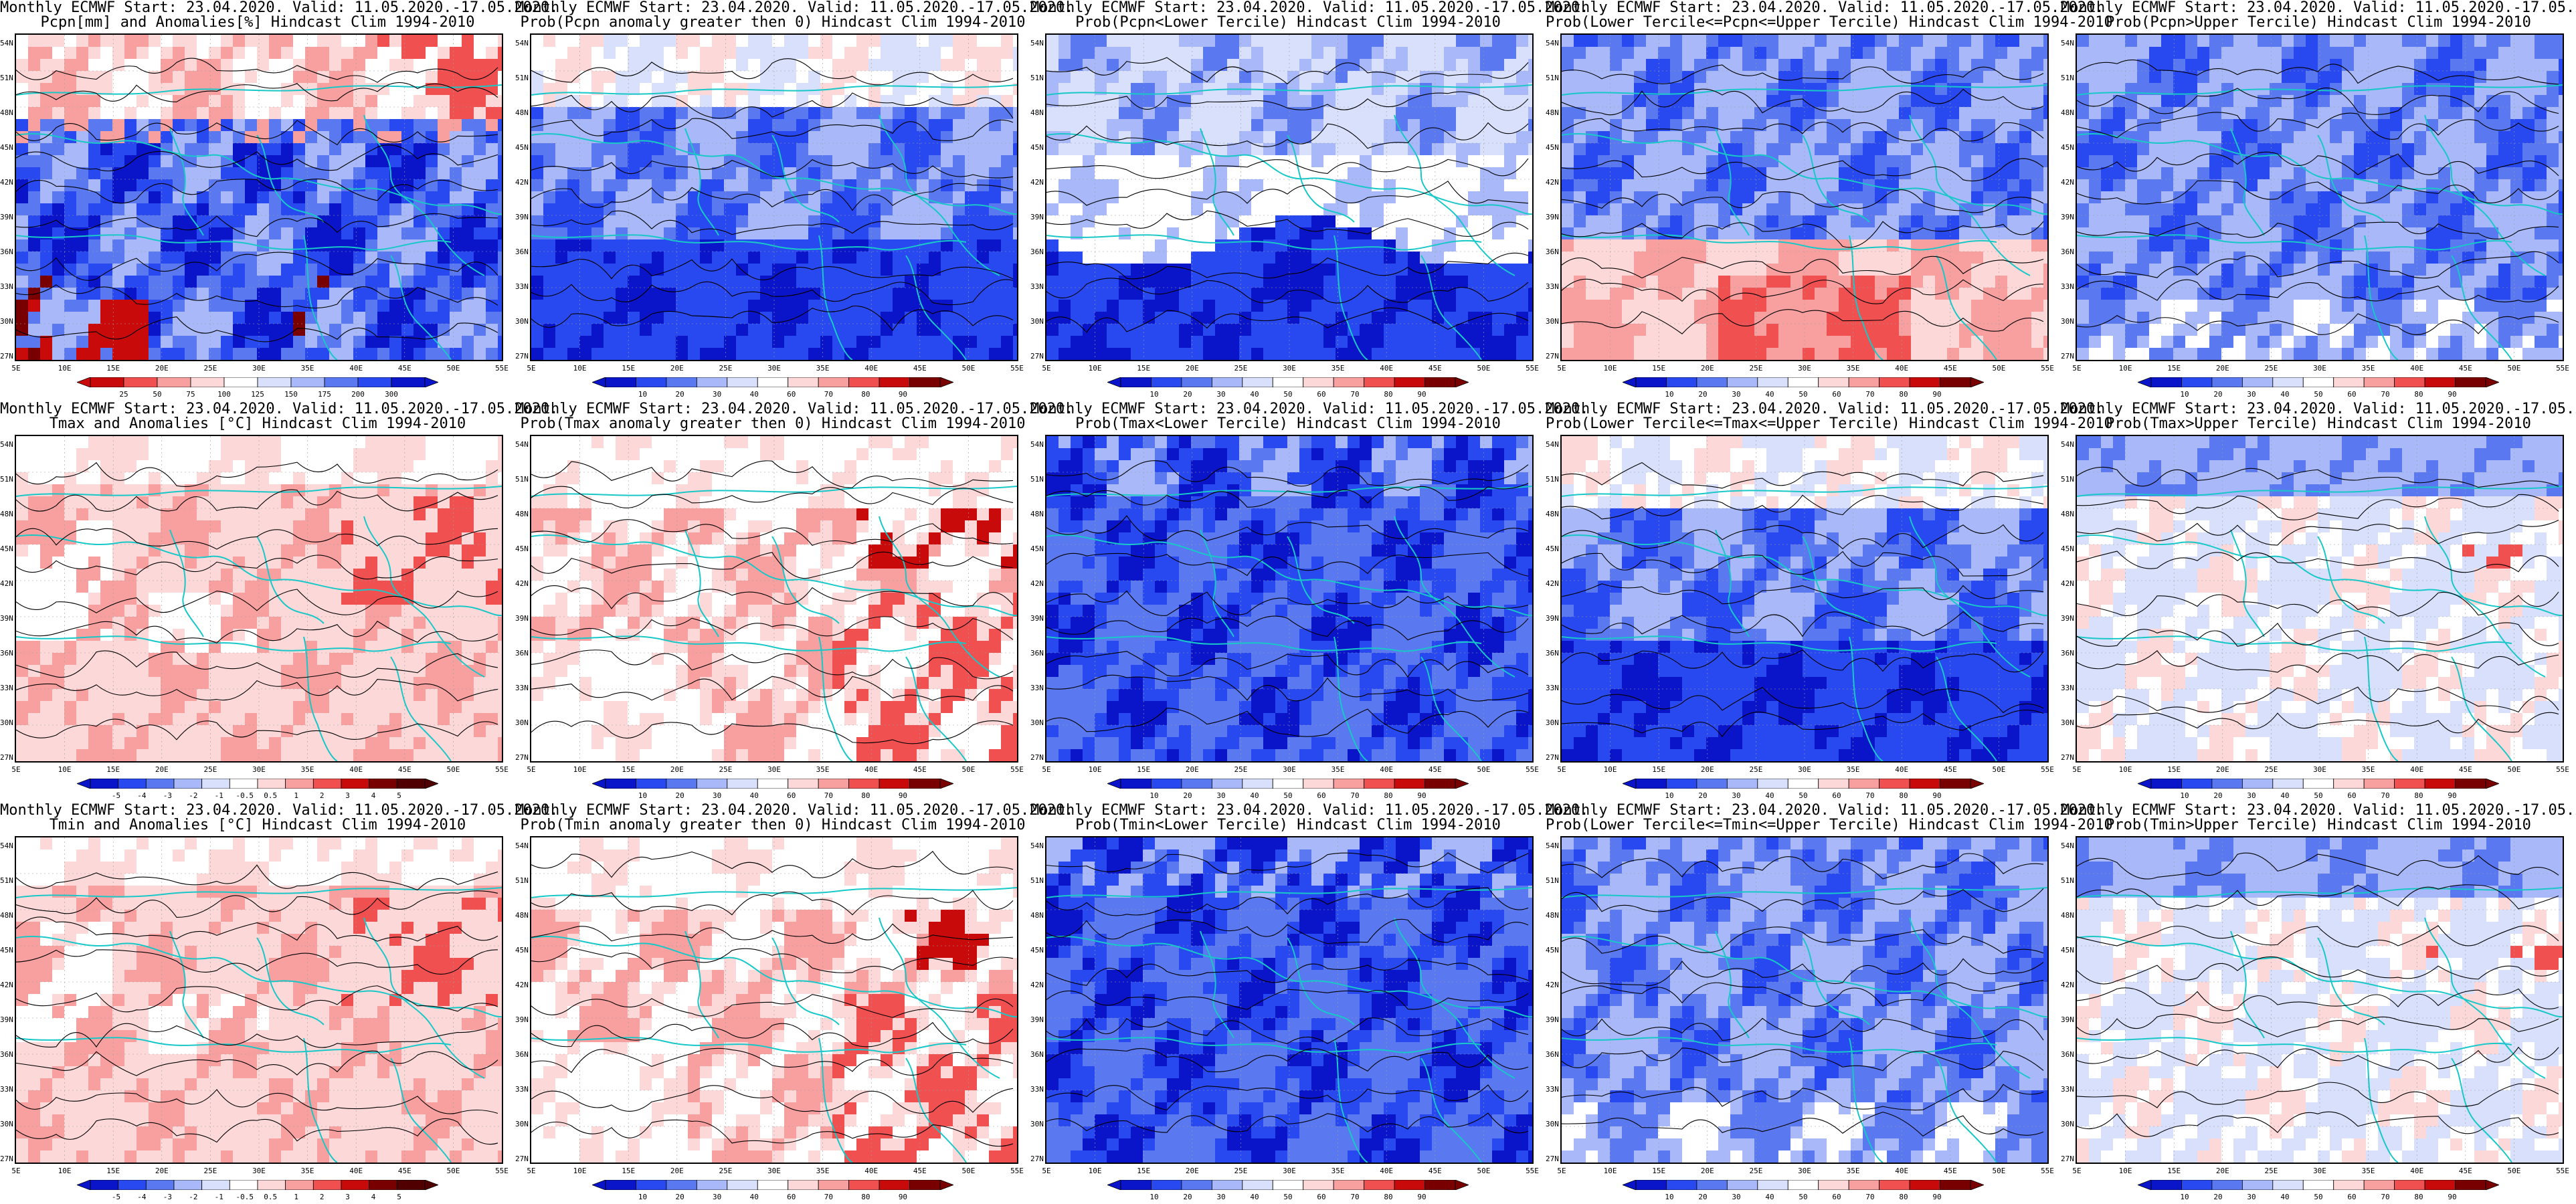  Describe the element at coordinates (296, 1197) in the screenshot. I see `colorbar-tick-label: 1` at that location.